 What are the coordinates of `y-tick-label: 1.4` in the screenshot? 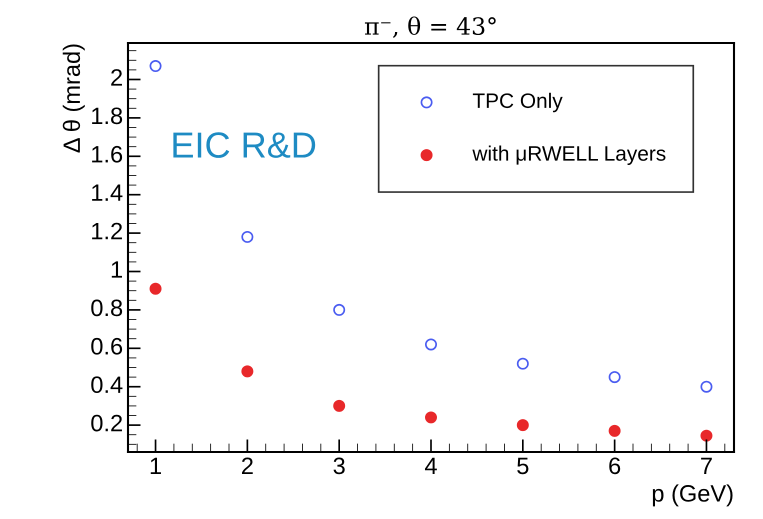 It's located at (107, 192).